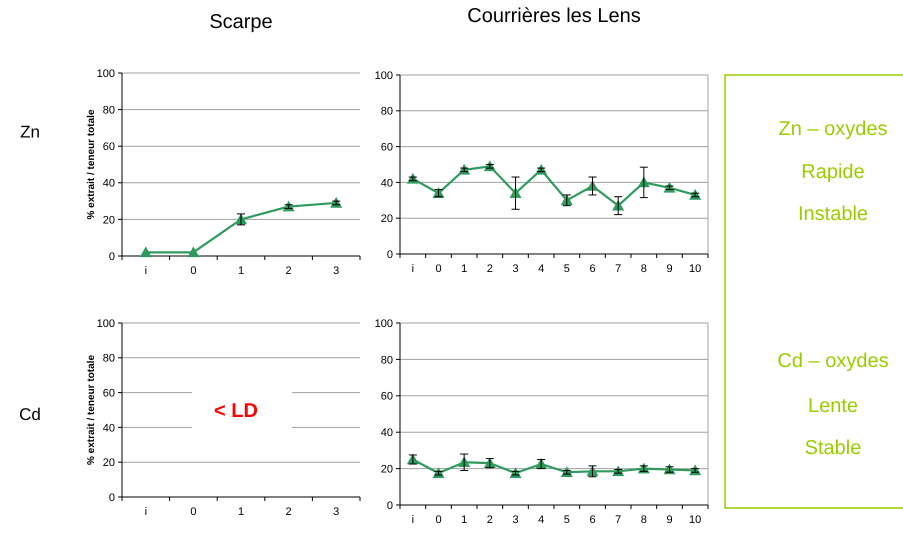  Describe the element at coordinates (833, 361) in the screenshot. I see `text: Cd – oxydes` at that location.